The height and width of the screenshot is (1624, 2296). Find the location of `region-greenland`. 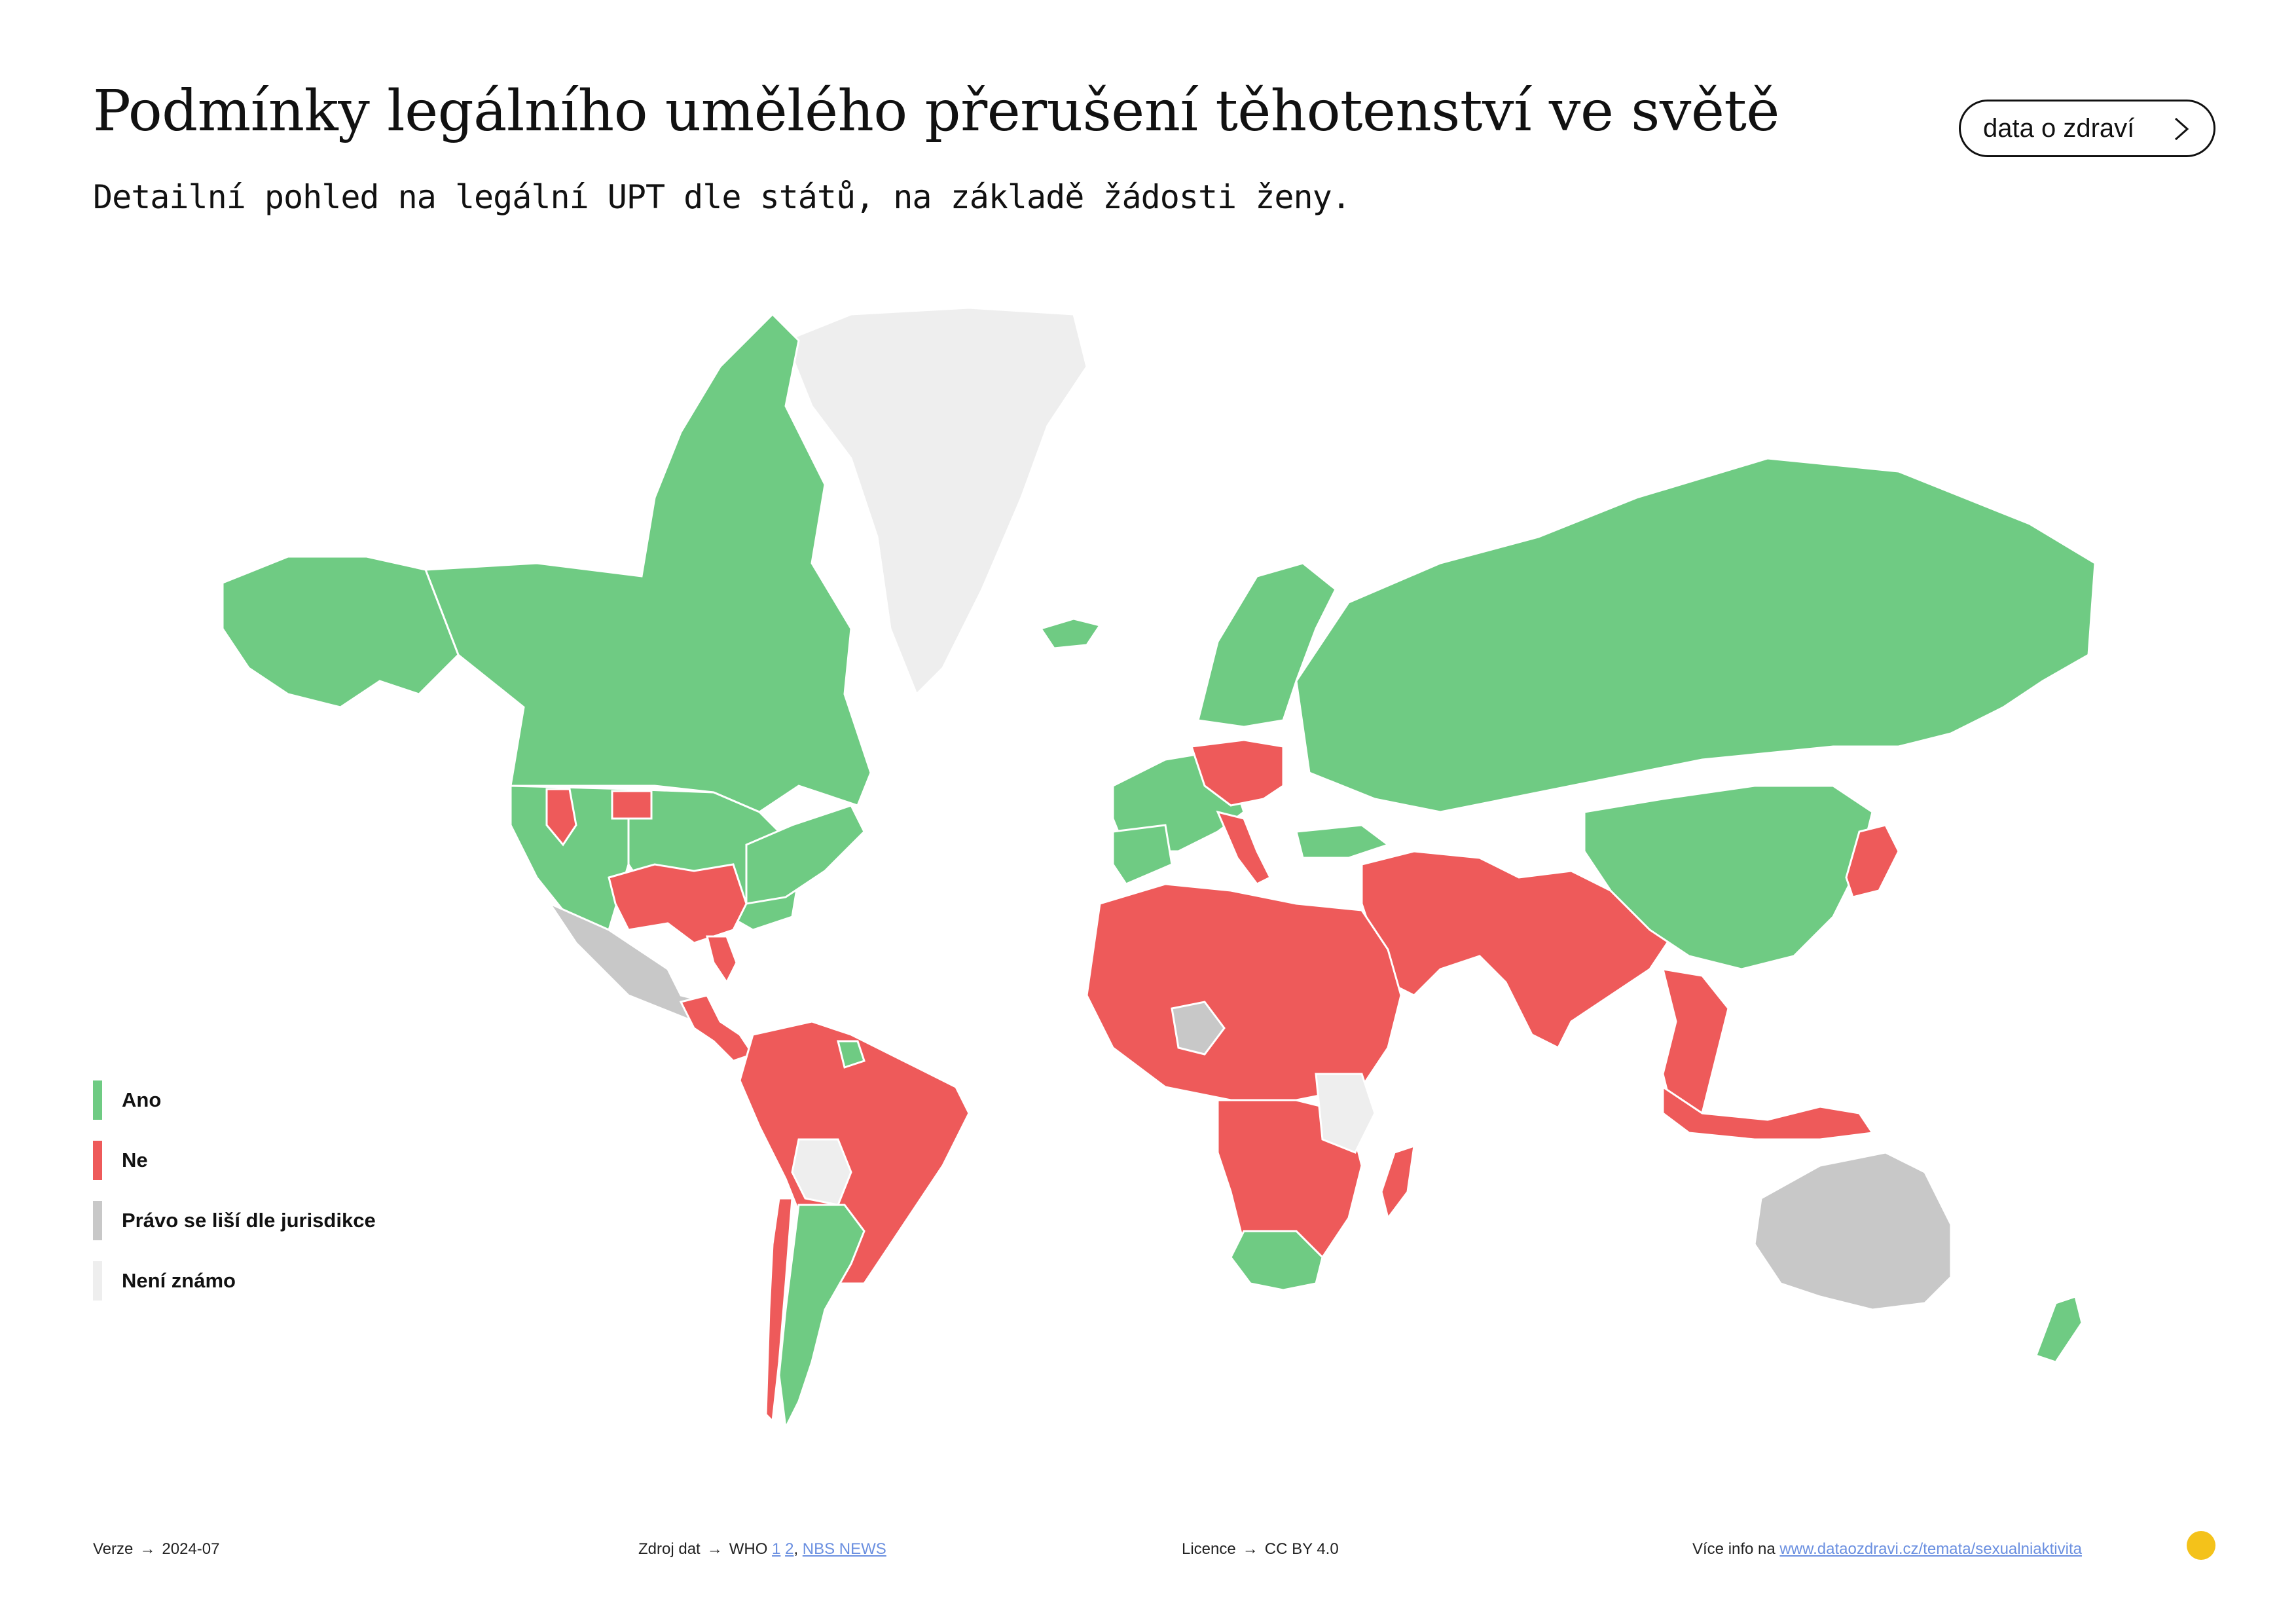

region-greenland is located at coordinates (936, 501).